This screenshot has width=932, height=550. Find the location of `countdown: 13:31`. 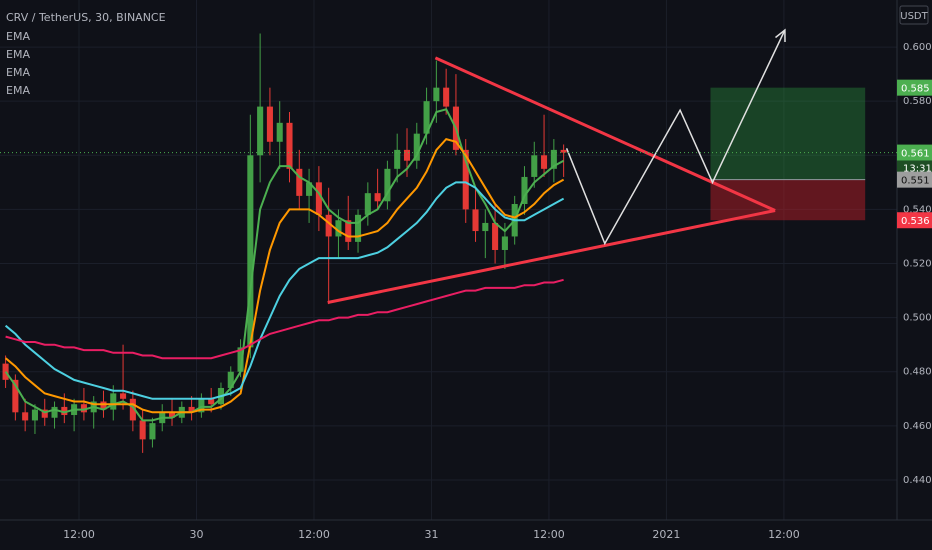

countdown: 13:31 is located at coordinates (917, 169).